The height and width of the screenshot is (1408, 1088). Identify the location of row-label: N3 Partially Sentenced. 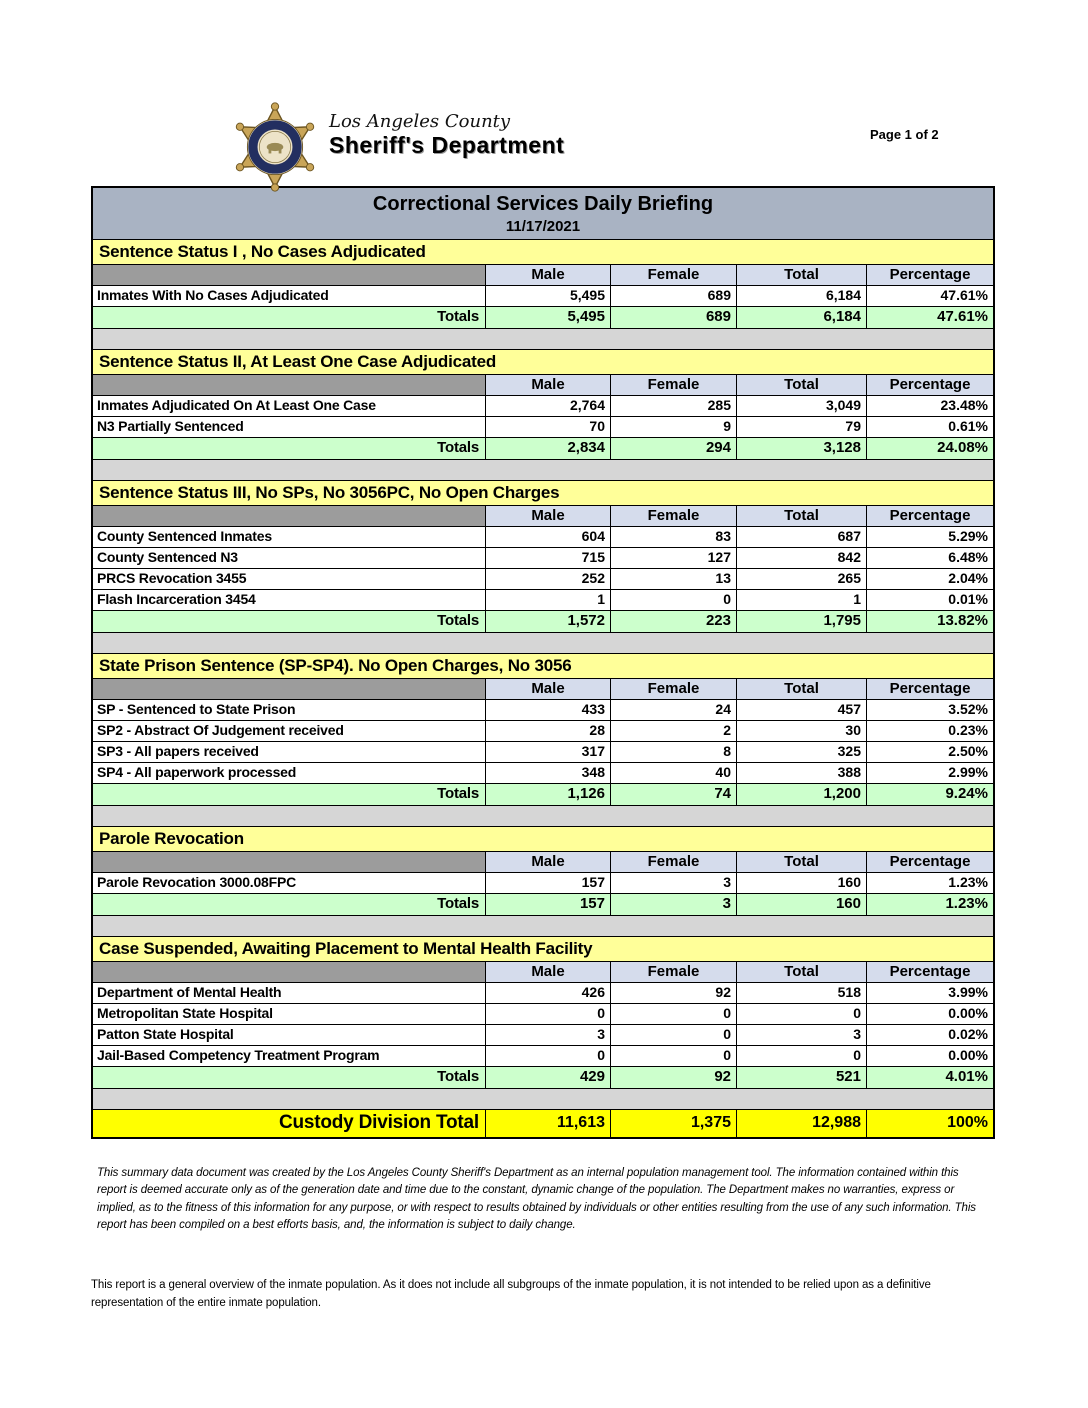
(289, 427).